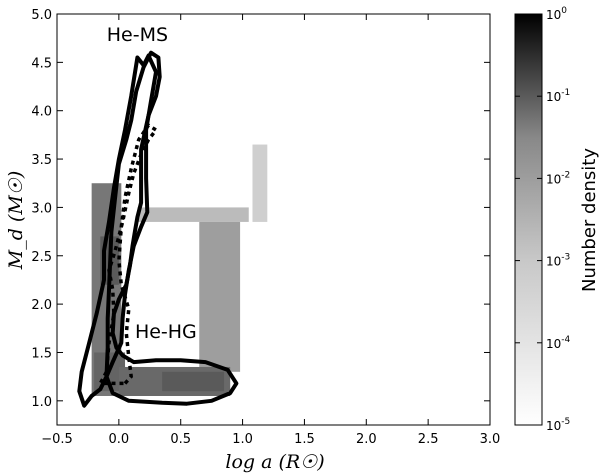 The height and width of the screenshot is (475, 600). Describe the element at coordinates (558, 343) in the screenshot. I see `colorbar-tick-label: 10⁻⁴` at that location.